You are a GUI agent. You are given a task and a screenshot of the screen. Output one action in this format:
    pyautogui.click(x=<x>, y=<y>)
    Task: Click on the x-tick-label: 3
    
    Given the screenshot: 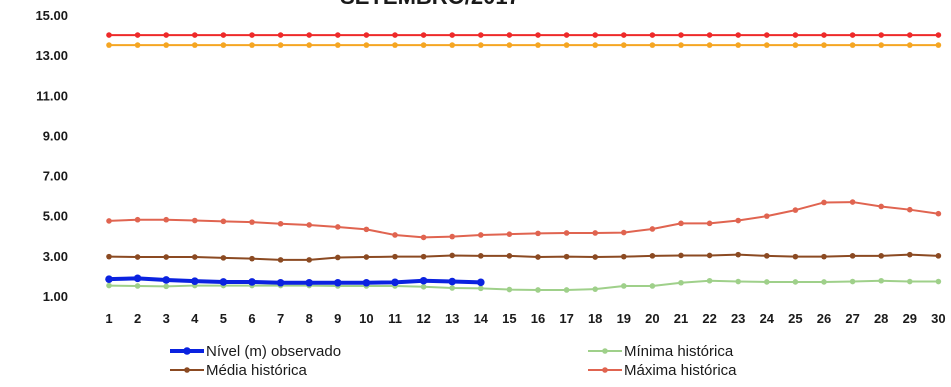 What is the action you would take?
    pyautogui.click(x=166, y=318)
    